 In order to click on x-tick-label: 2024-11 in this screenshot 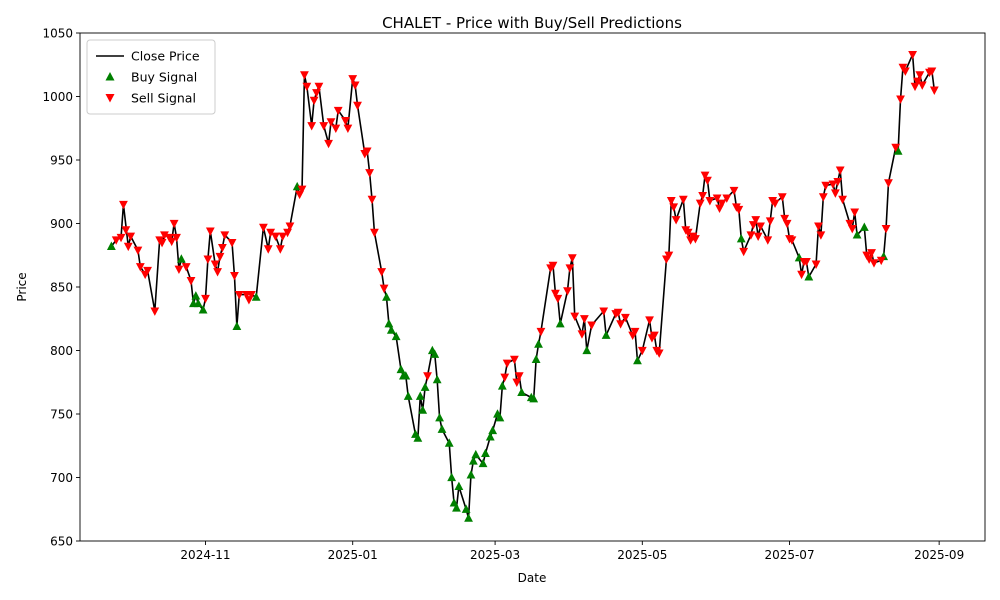, I will do `click(205, 555)`.